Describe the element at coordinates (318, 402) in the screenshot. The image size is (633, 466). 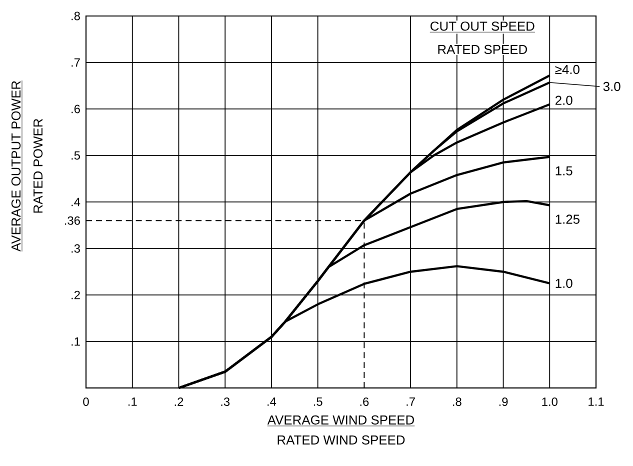
I see `x-tick-label: .5` at that location.